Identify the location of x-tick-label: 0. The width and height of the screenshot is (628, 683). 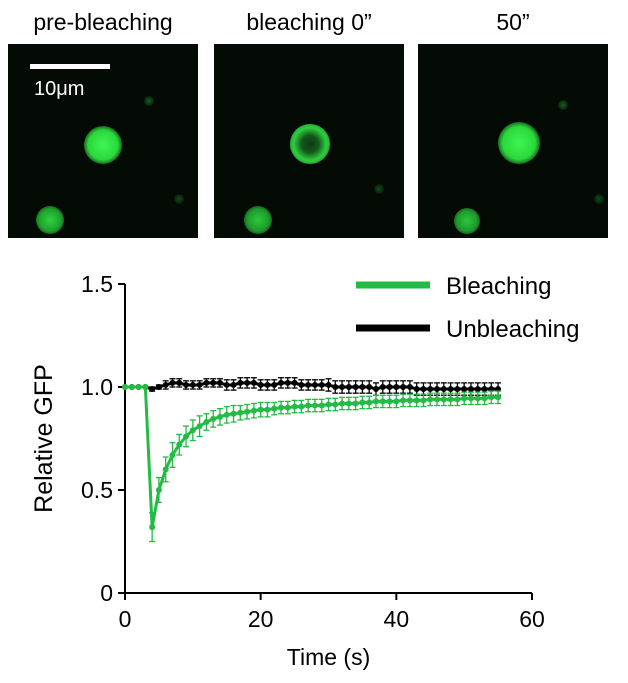
(125, 619).